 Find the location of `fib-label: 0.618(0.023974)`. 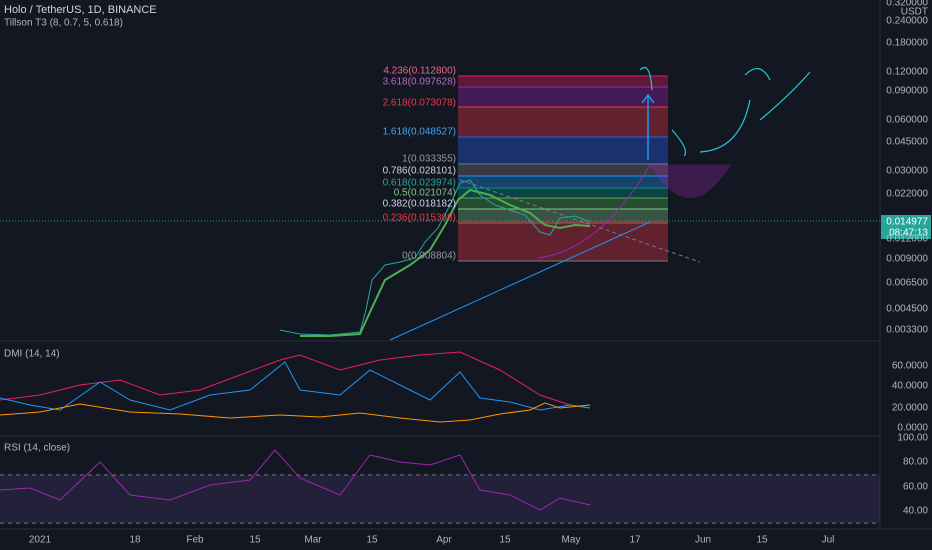

fib-label: 0.618(0.023974) is located at coordinates (419, 183).